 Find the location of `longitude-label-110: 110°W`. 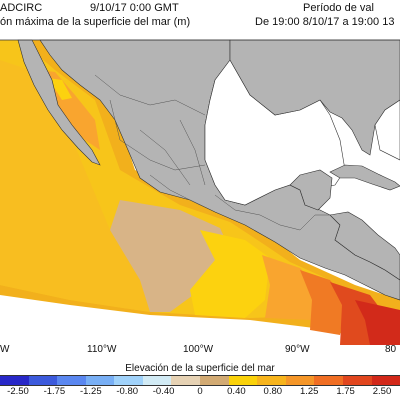

longitude-label-110: 110°W is located at coordinates (102, 349).